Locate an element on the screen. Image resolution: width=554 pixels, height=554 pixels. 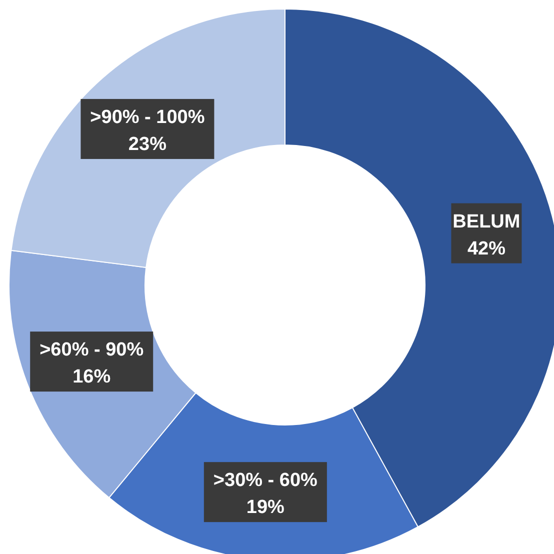
slice-label: >30% - 60% is located at coordinates (265, 481).